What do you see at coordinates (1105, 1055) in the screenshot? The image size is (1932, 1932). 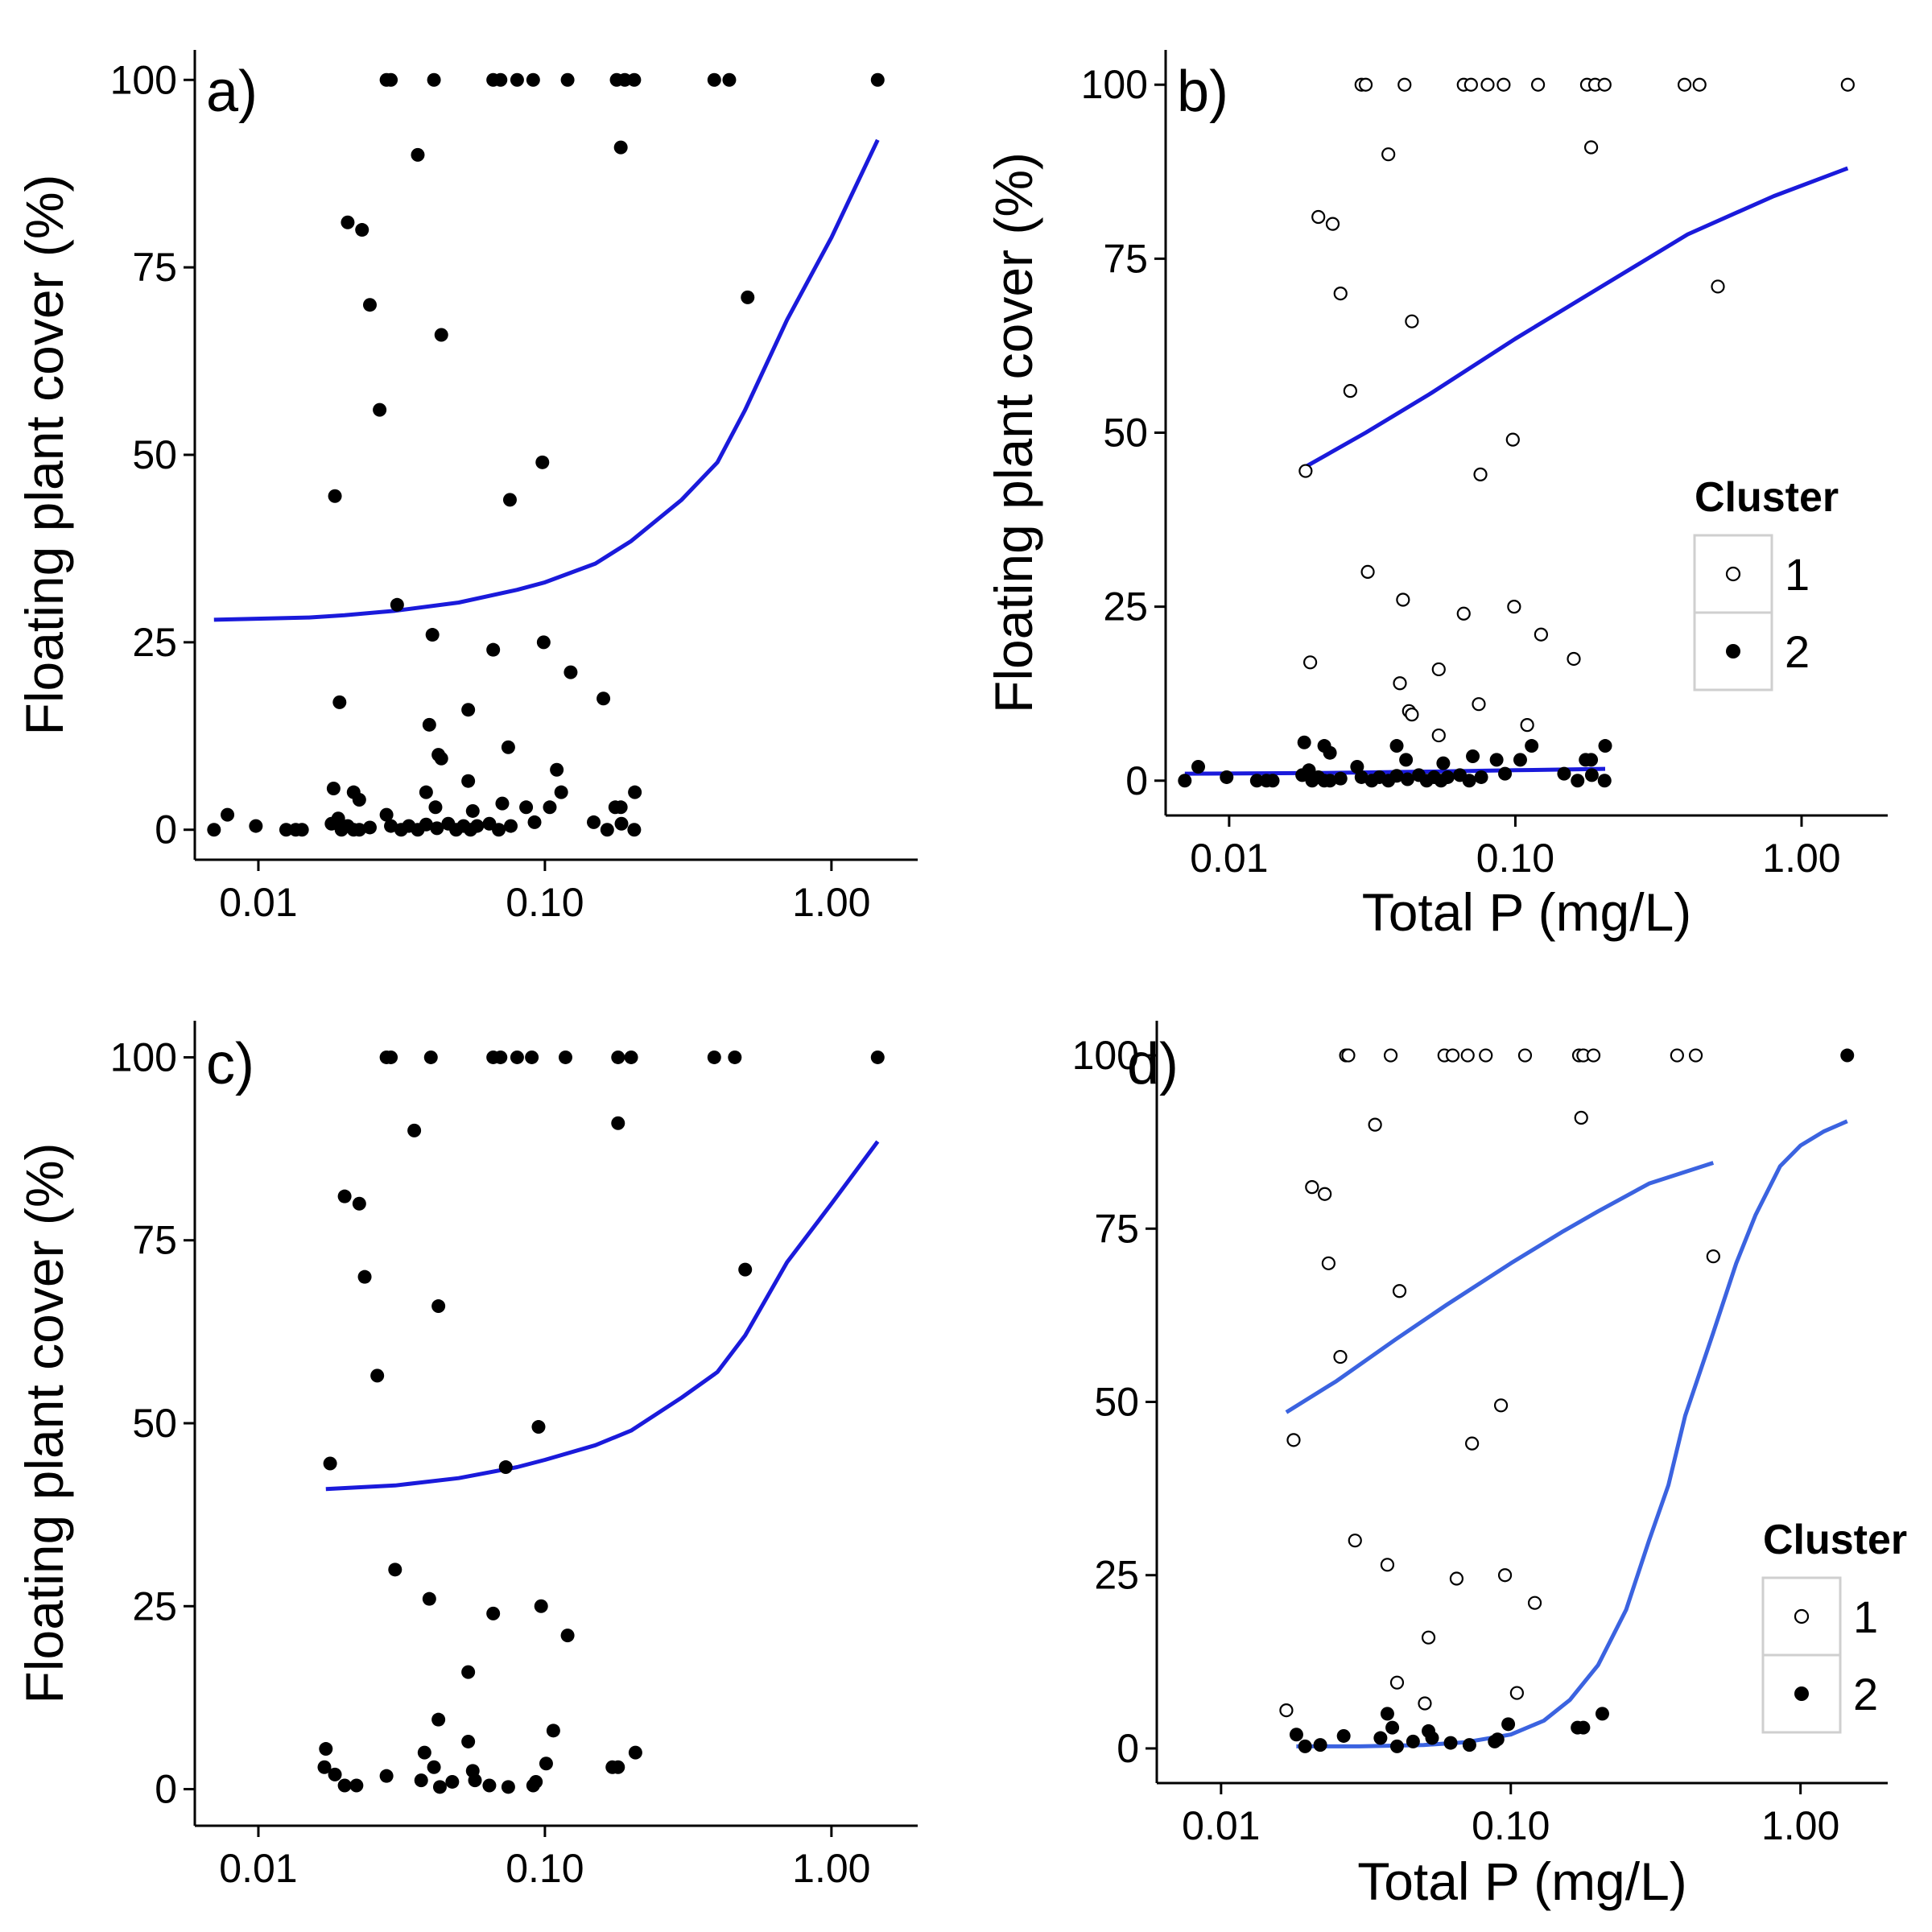 I see `y-tick-label: 100` at bounding box center [1105, 1055].